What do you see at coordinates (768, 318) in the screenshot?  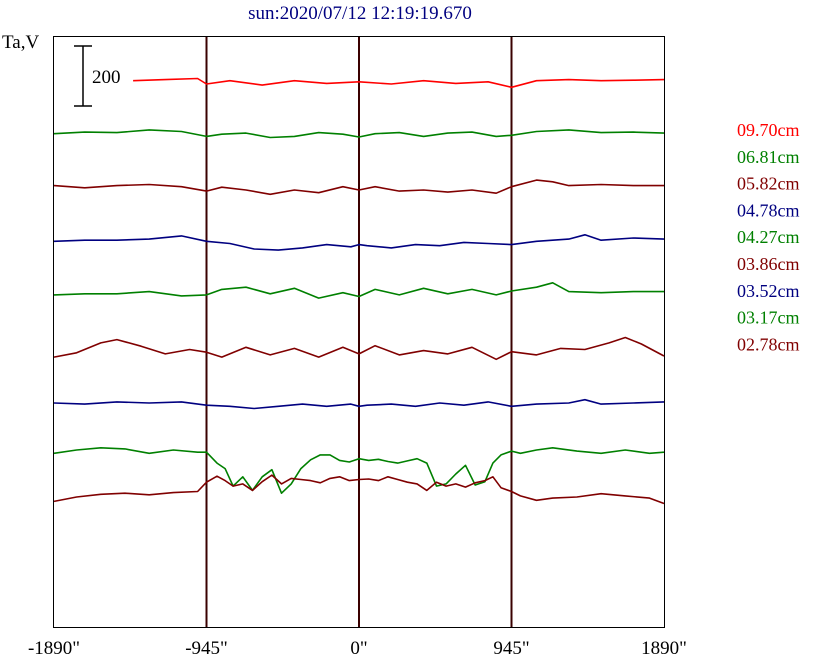 I see `legend-entry: 03.17cm` at bounding box center [768, 318].